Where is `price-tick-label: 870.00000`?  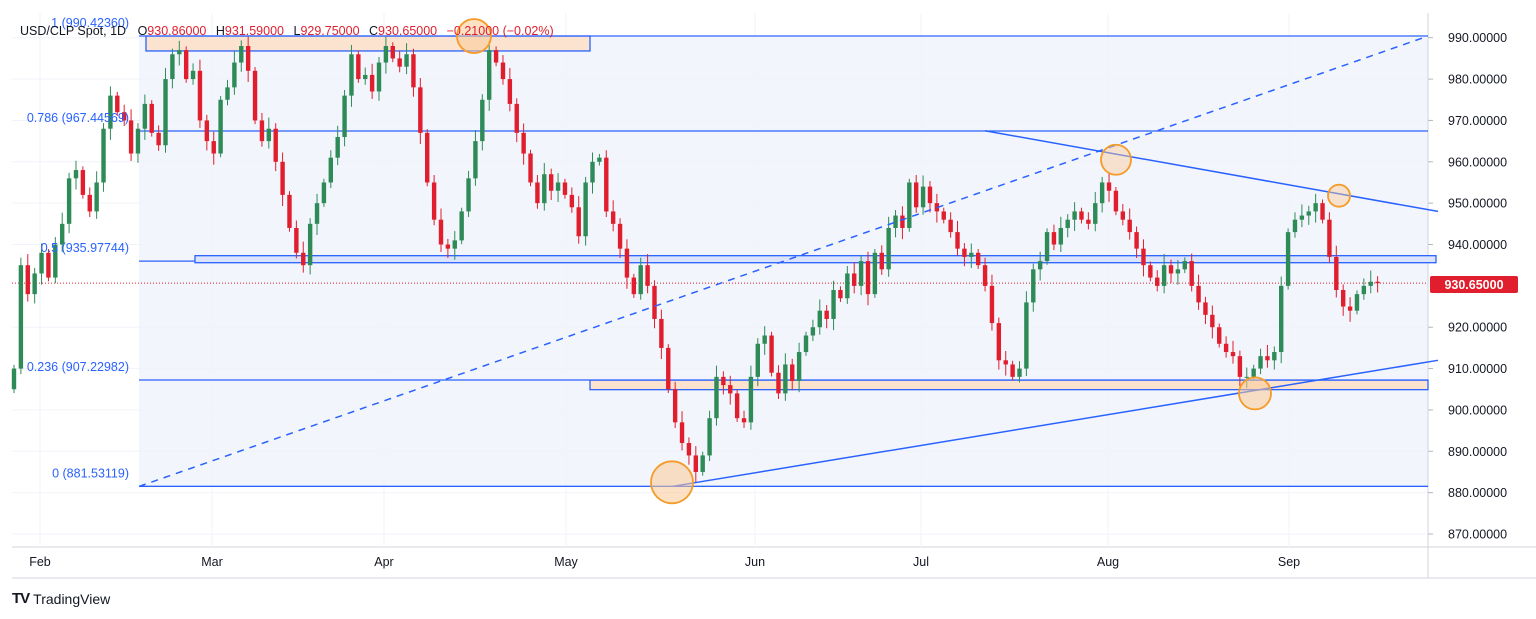
price-tick-label: 870.00000 is located at coordinates (1477, 535).